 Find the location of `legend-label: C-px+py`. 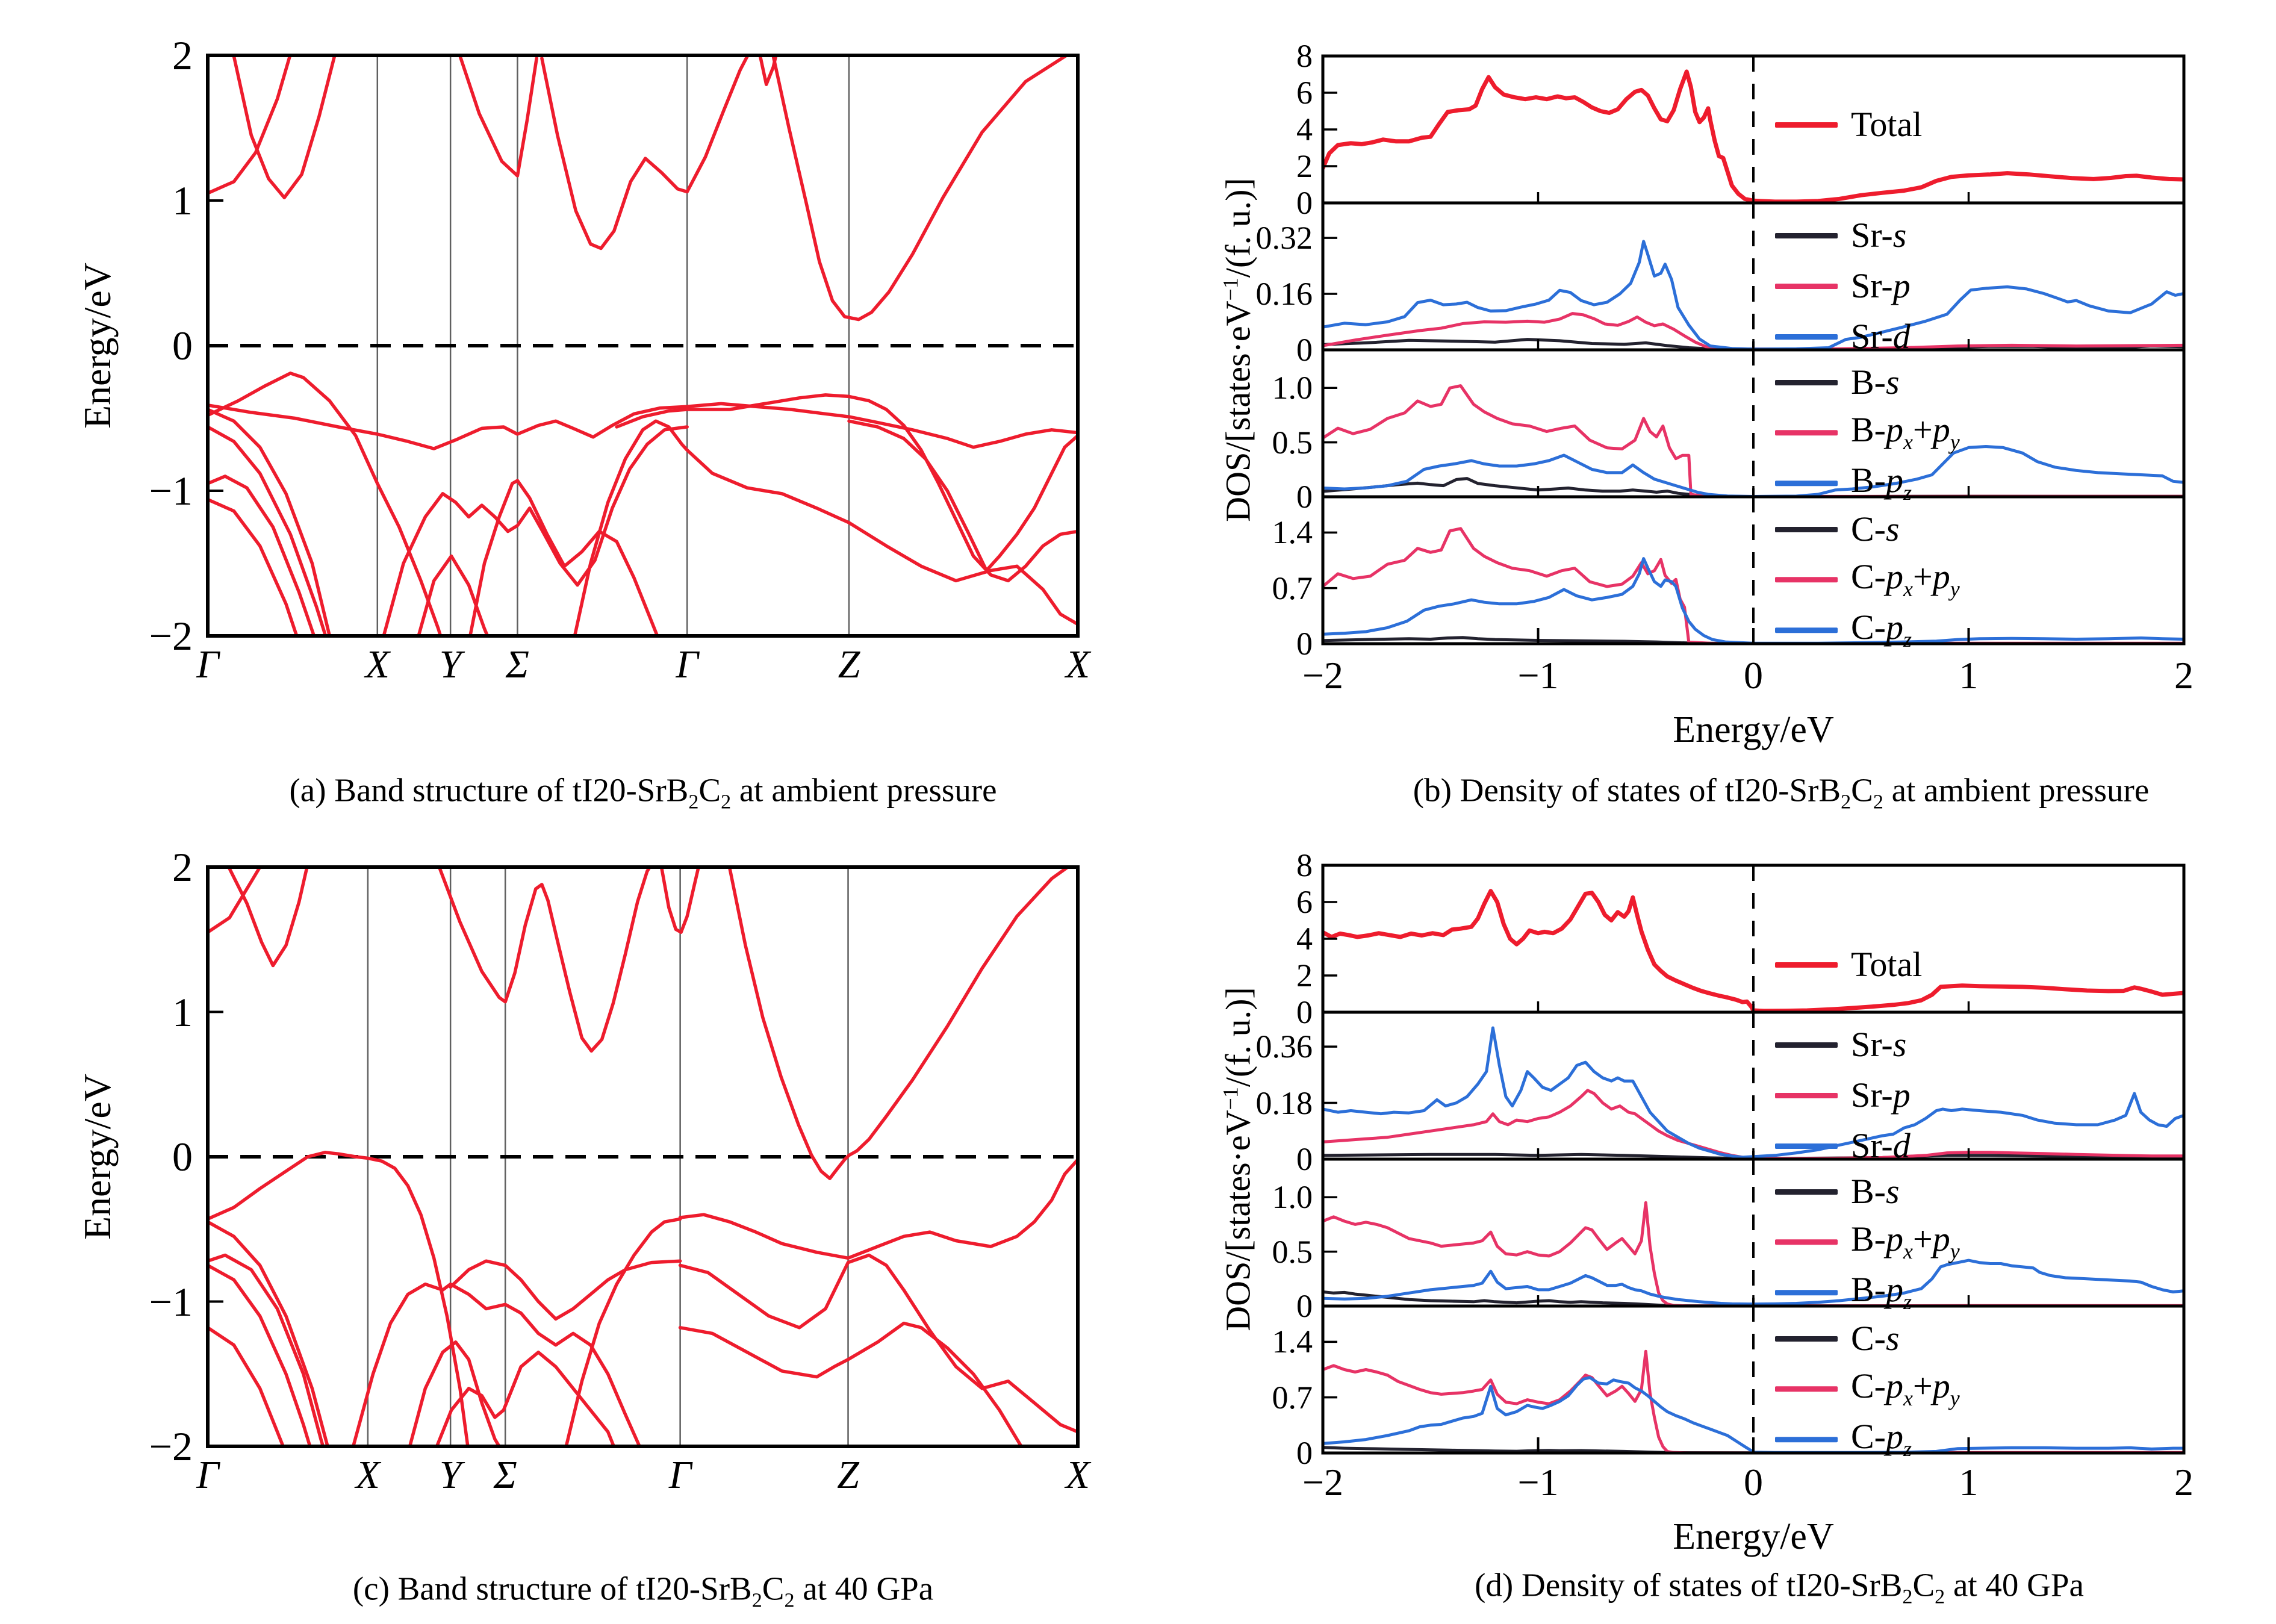

legend-label: C-px+py is located at coordinates (1905, 1388).